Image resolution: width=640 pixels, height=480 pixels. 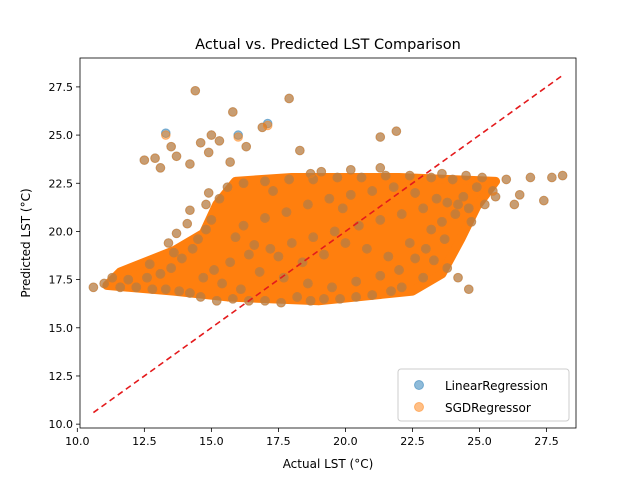 What do you see at coordinates (61, 183) in the screenshot?
I see `y-tick-label: 22.5` at bounding box center [61, 183].